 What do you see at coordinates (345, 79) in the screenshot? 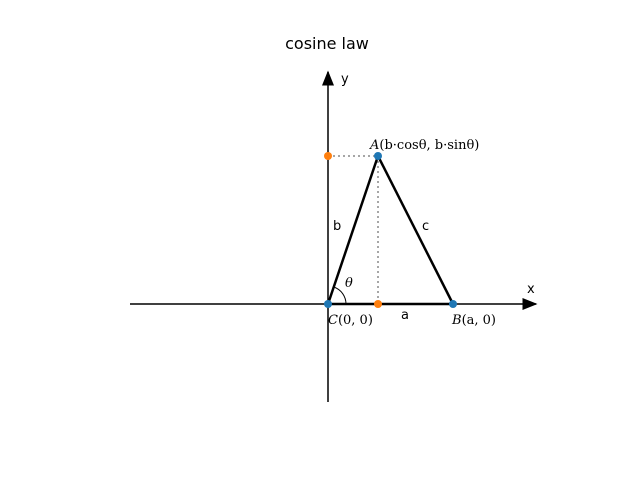
I see `y-axis-label: y` at bounding box center [345, 79].